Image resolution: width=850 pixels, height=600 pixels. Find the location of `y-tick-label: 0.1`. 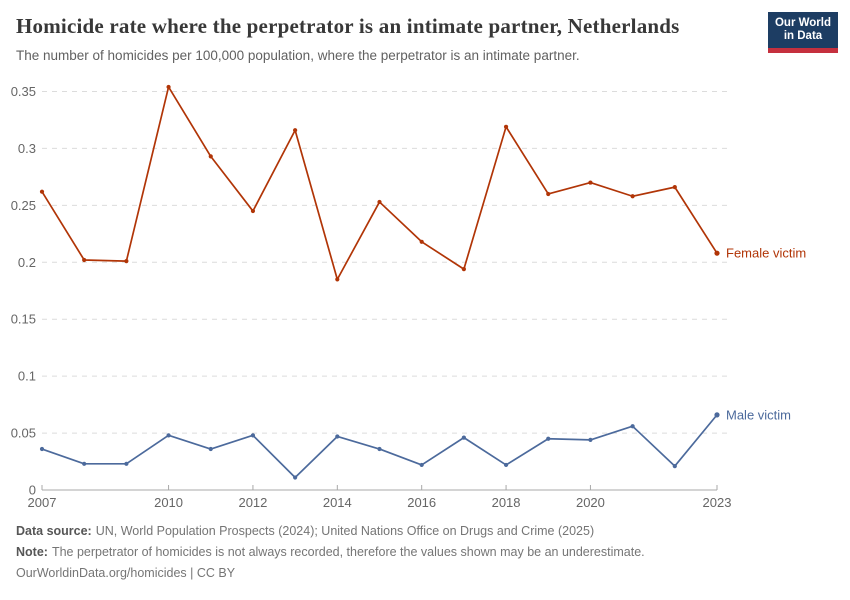

y-tick-label: 0.1 is located at coordinates (27, 376).